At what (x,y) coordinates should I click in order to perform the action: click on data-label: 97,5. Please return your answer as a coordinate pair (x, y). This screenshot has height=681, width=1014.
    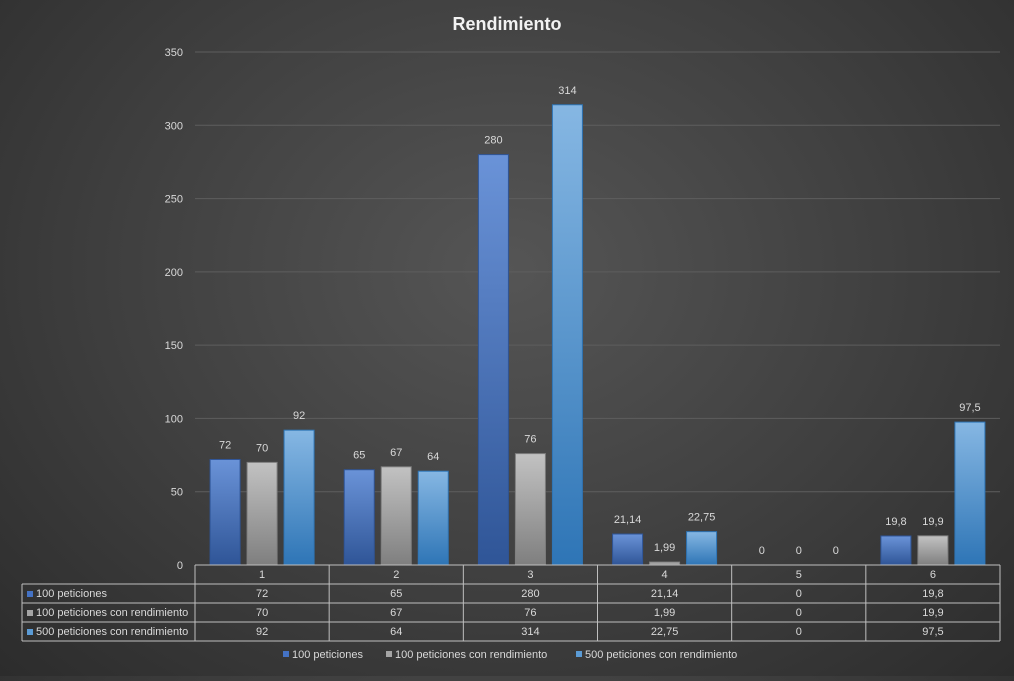
    Looking at the image, I should click on (969, 408).